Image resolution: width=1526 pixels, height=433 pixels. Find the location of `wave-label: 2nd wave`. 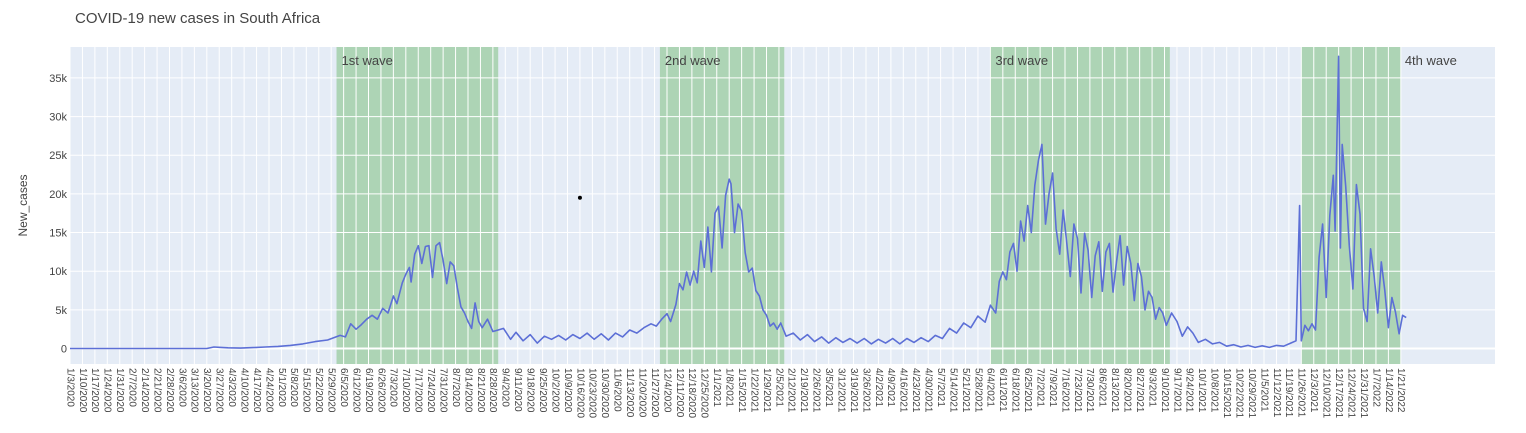

wave-label: 2nd wave is located at coordinates (693, 60).